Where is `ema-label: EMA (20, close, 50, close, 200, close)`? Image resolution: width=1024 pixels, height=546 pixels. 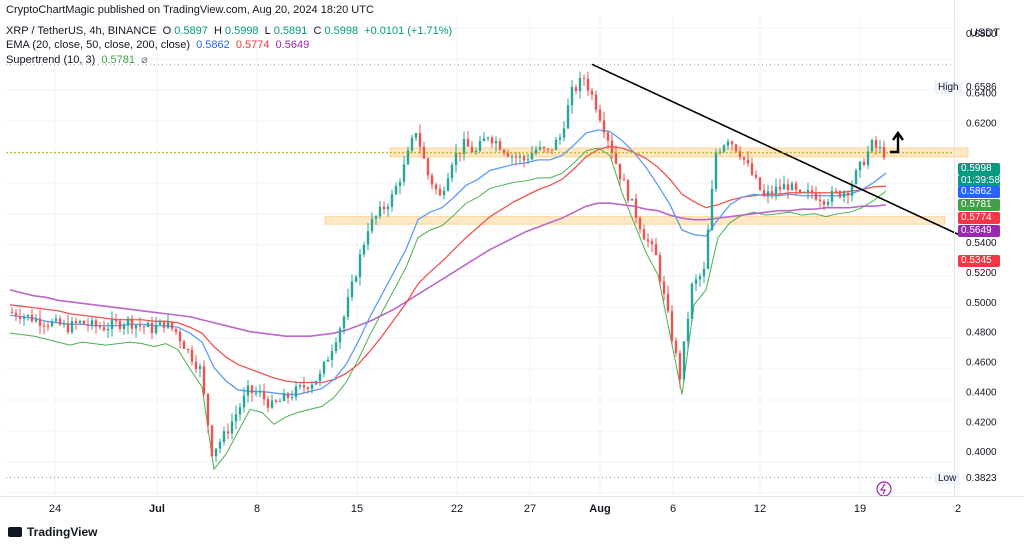
ema-label: EMA (20, close, 50, close, 200, close) is located at coordinates (98, 45).